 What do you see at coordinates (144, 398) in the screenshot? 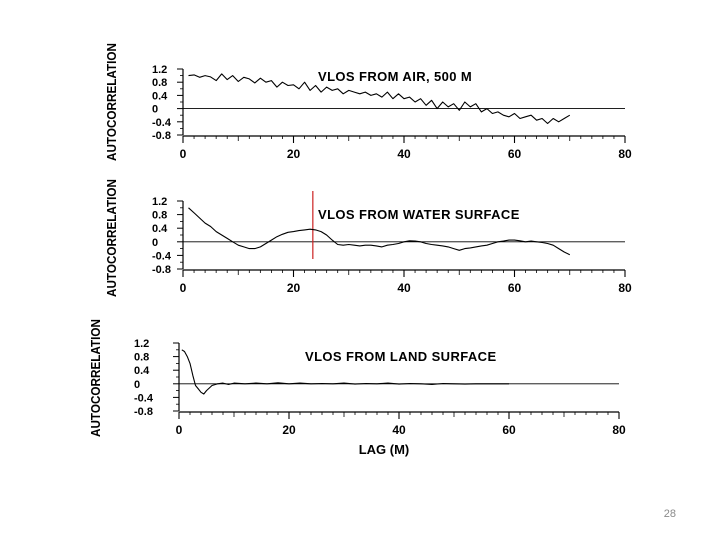
I see `chart3-y-tick-label: -0.4` at bounding box center [144, 398].